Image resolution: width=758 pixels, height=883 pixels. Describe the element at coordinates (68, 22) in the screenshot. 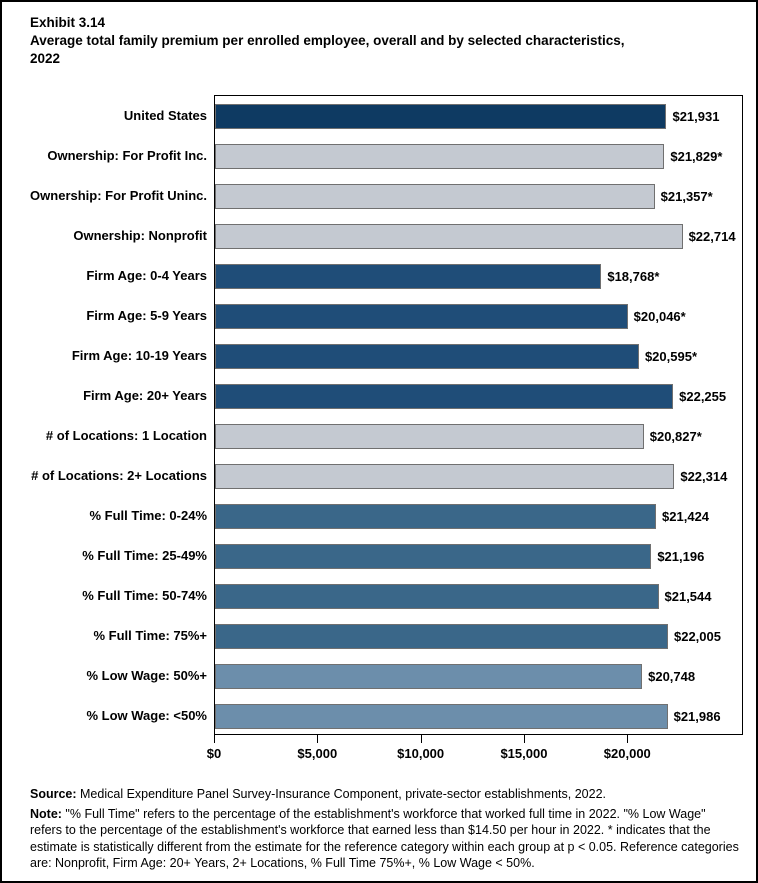

I see `exhibit-number: Exhibit 3.14` at that location.